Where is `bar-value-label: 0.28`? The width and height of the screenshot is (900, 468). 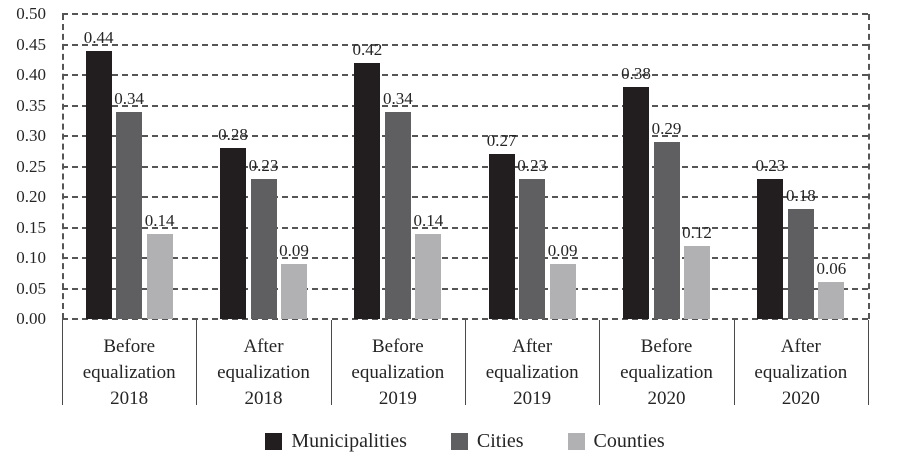 bar-value-label: 0.28 is located at coordinates (233, 135).